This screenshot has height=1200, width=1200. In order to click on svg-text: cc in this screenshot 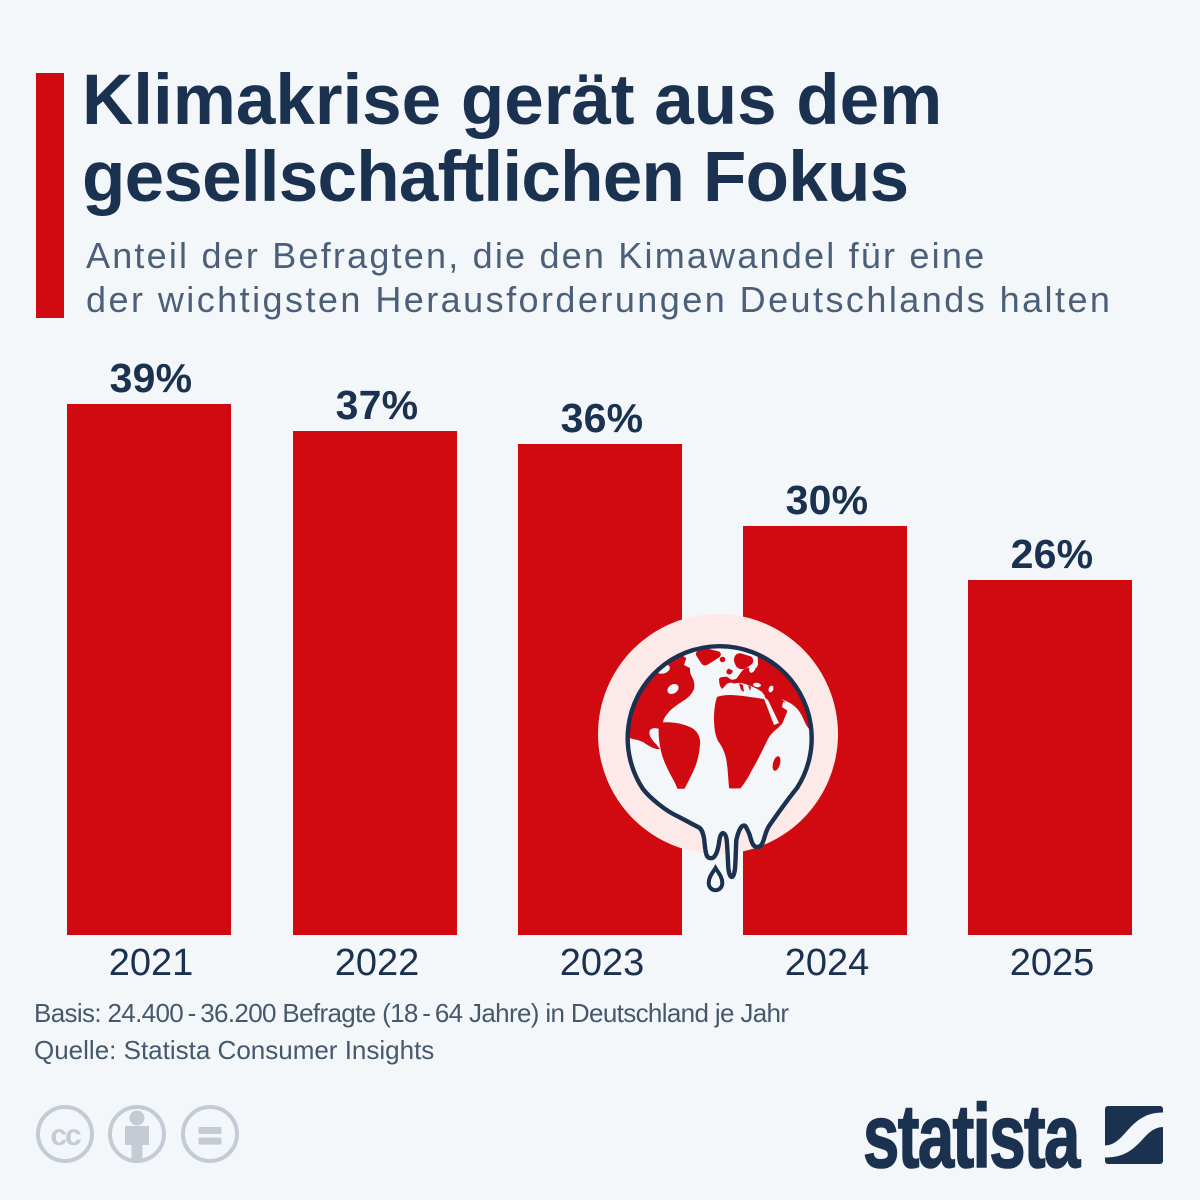, I will do `click(65, 1135)`.